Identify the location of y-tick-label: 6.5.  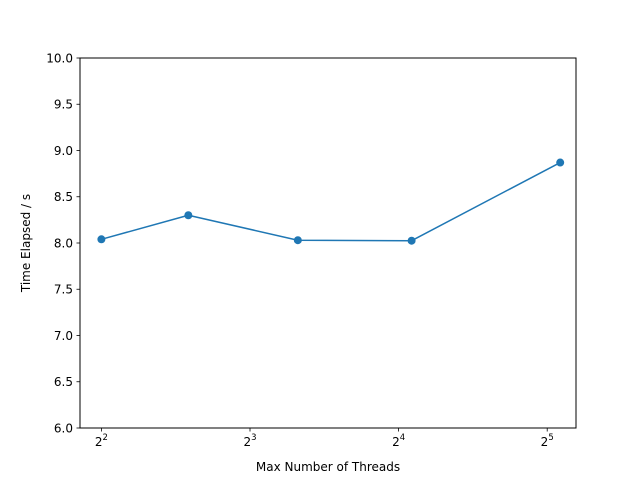
(63, 382).